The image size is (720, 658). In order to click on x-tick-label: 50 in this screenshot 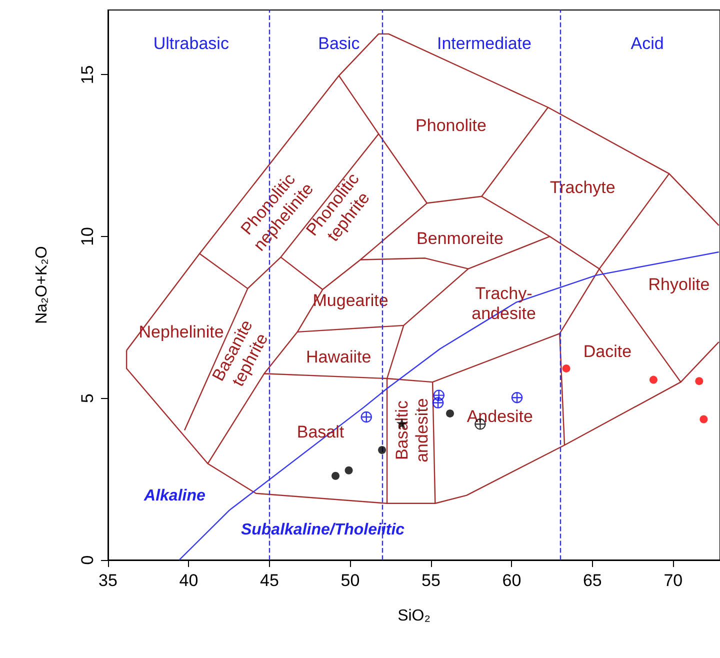, I will do `click(350, 580)`.